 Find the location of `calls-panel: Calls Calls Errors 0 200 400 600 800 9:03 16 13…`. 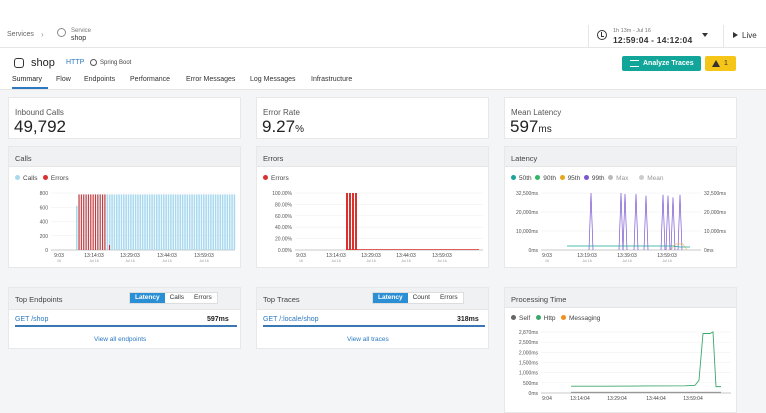

calls-panel: Calls Calls Errors 0 200 400 600 800 9:03 16 13… is located at coordinates (124, 207).